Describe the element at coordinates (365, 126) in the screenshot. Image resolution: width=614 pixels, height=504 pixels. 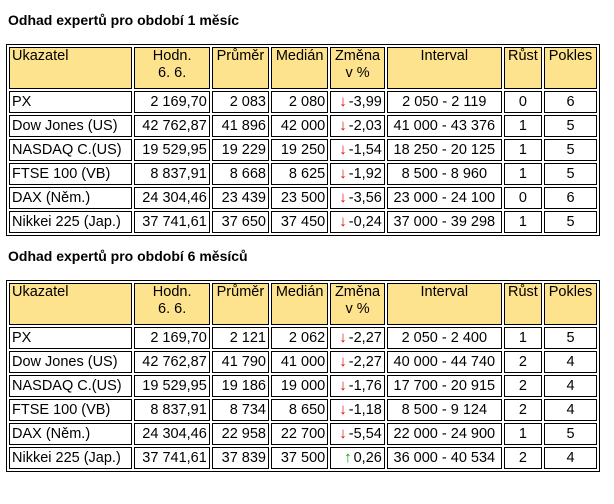
I see `change-value: -2,03` at that location.